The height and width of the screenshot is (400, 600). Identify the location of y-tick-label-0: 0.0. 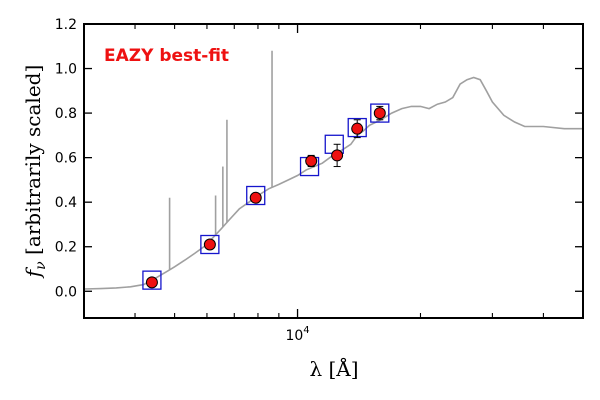
(66, 292).